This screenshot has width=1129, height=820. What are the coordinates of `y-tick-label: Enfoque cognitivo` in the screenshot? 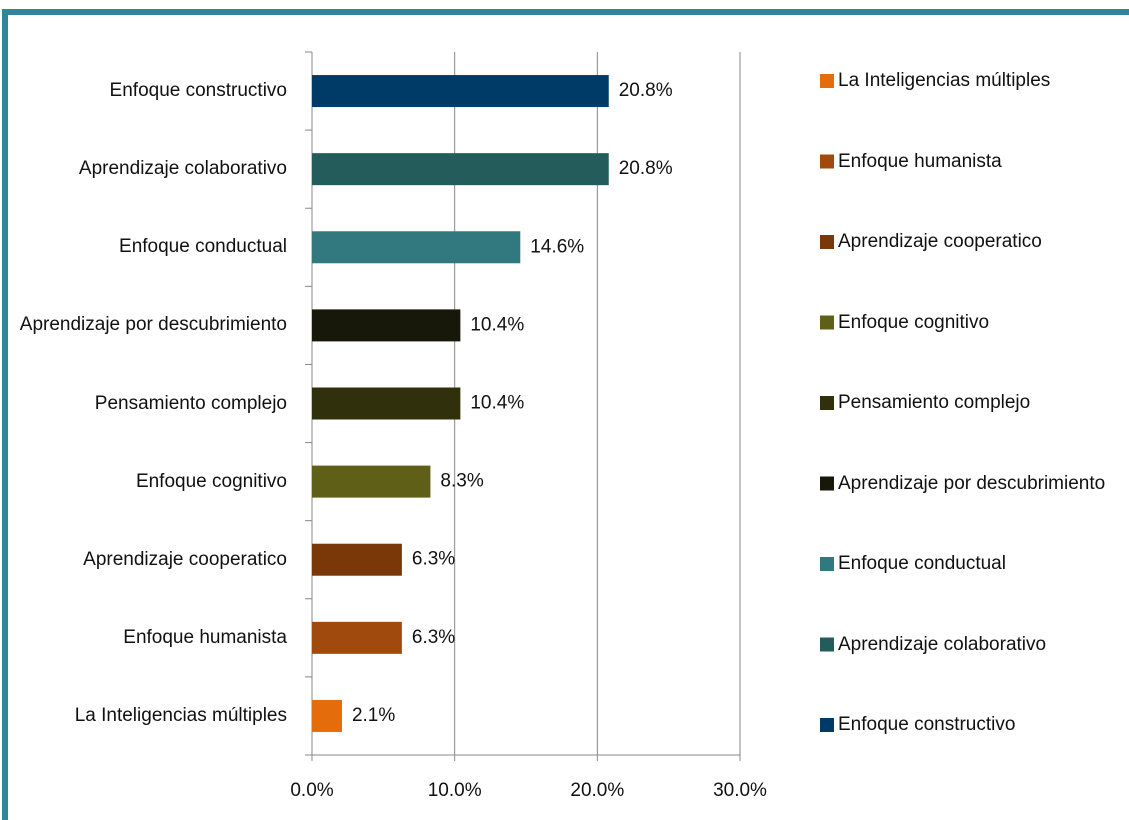 It's located at (211, 481).